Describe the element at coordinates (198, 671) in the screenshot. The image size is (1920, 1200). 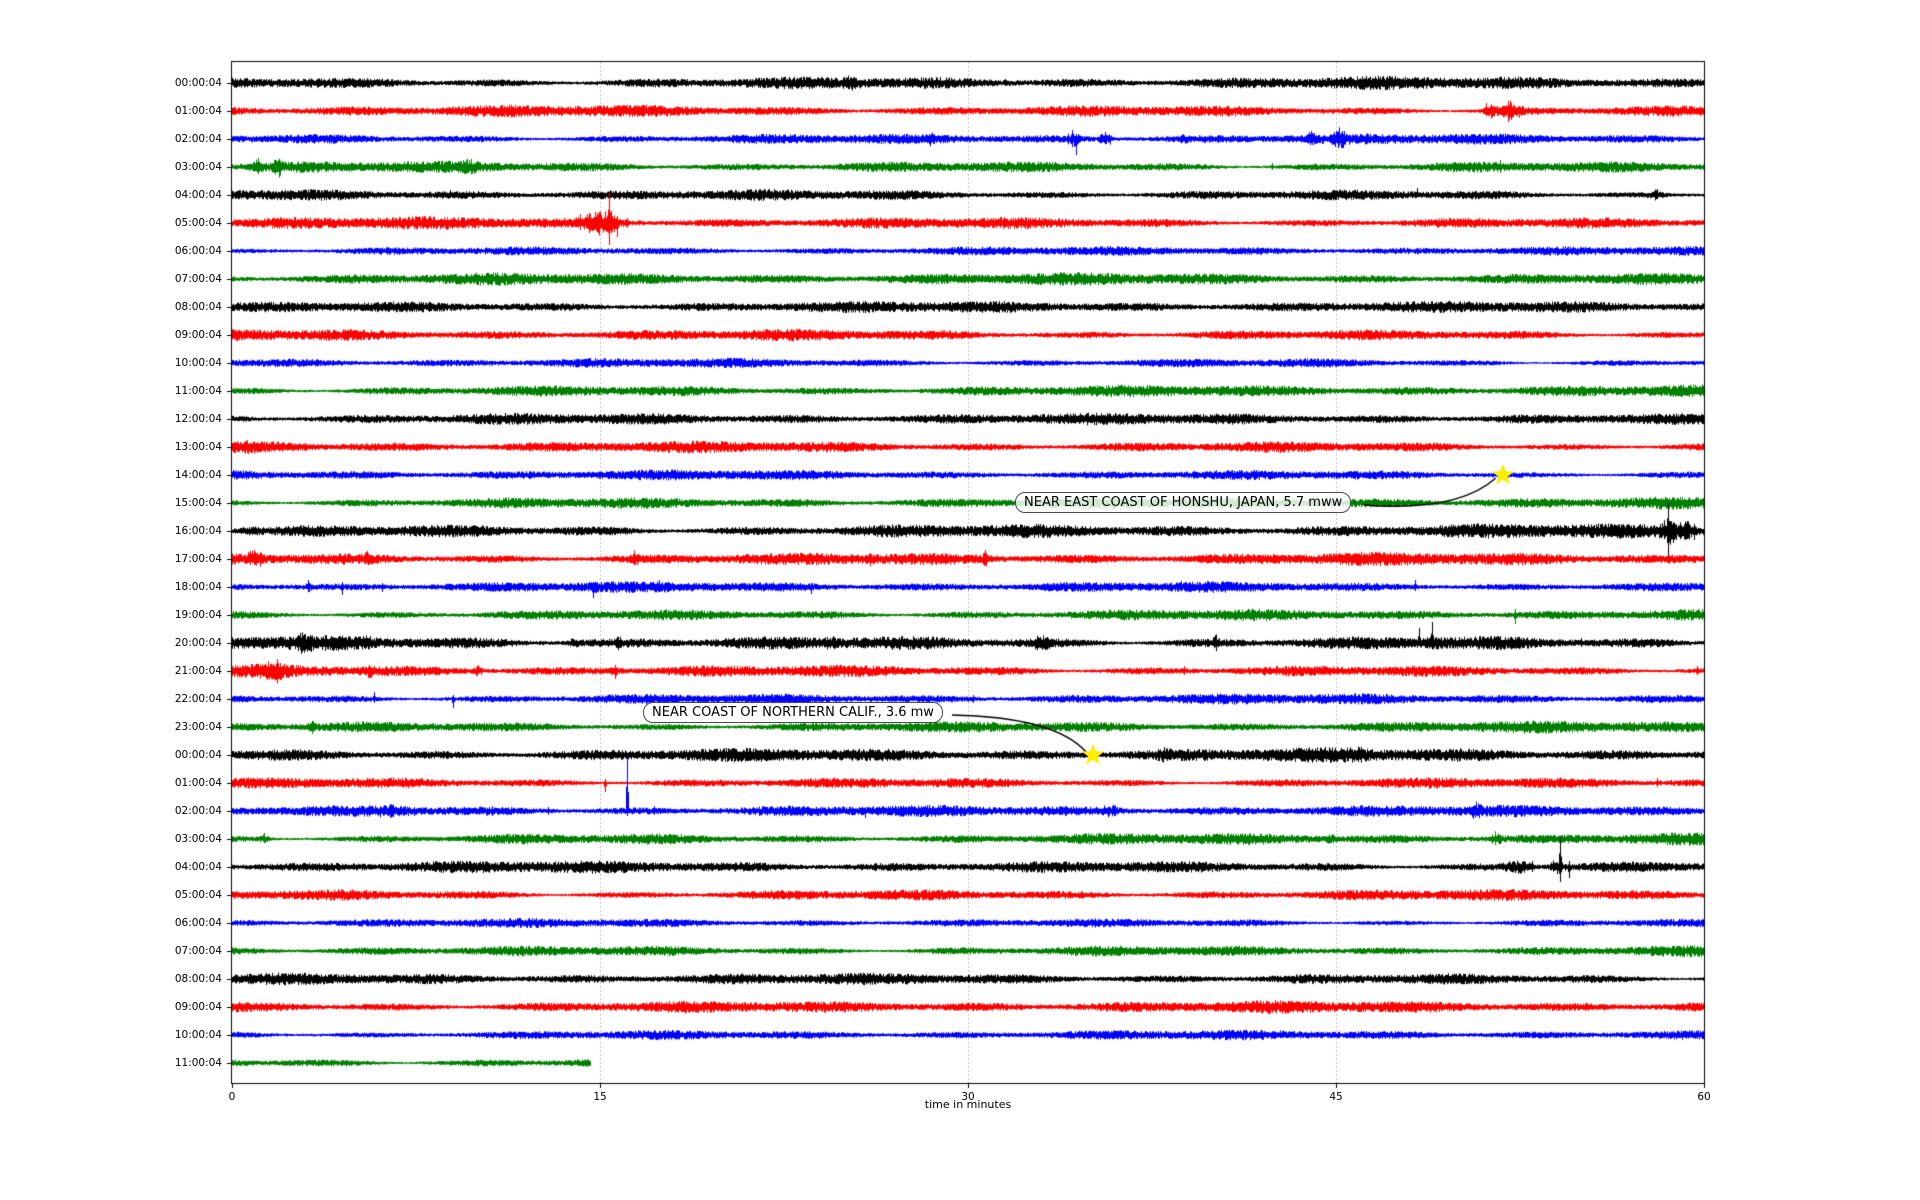
I see `y-tick-label: 21:00:04` at that location.